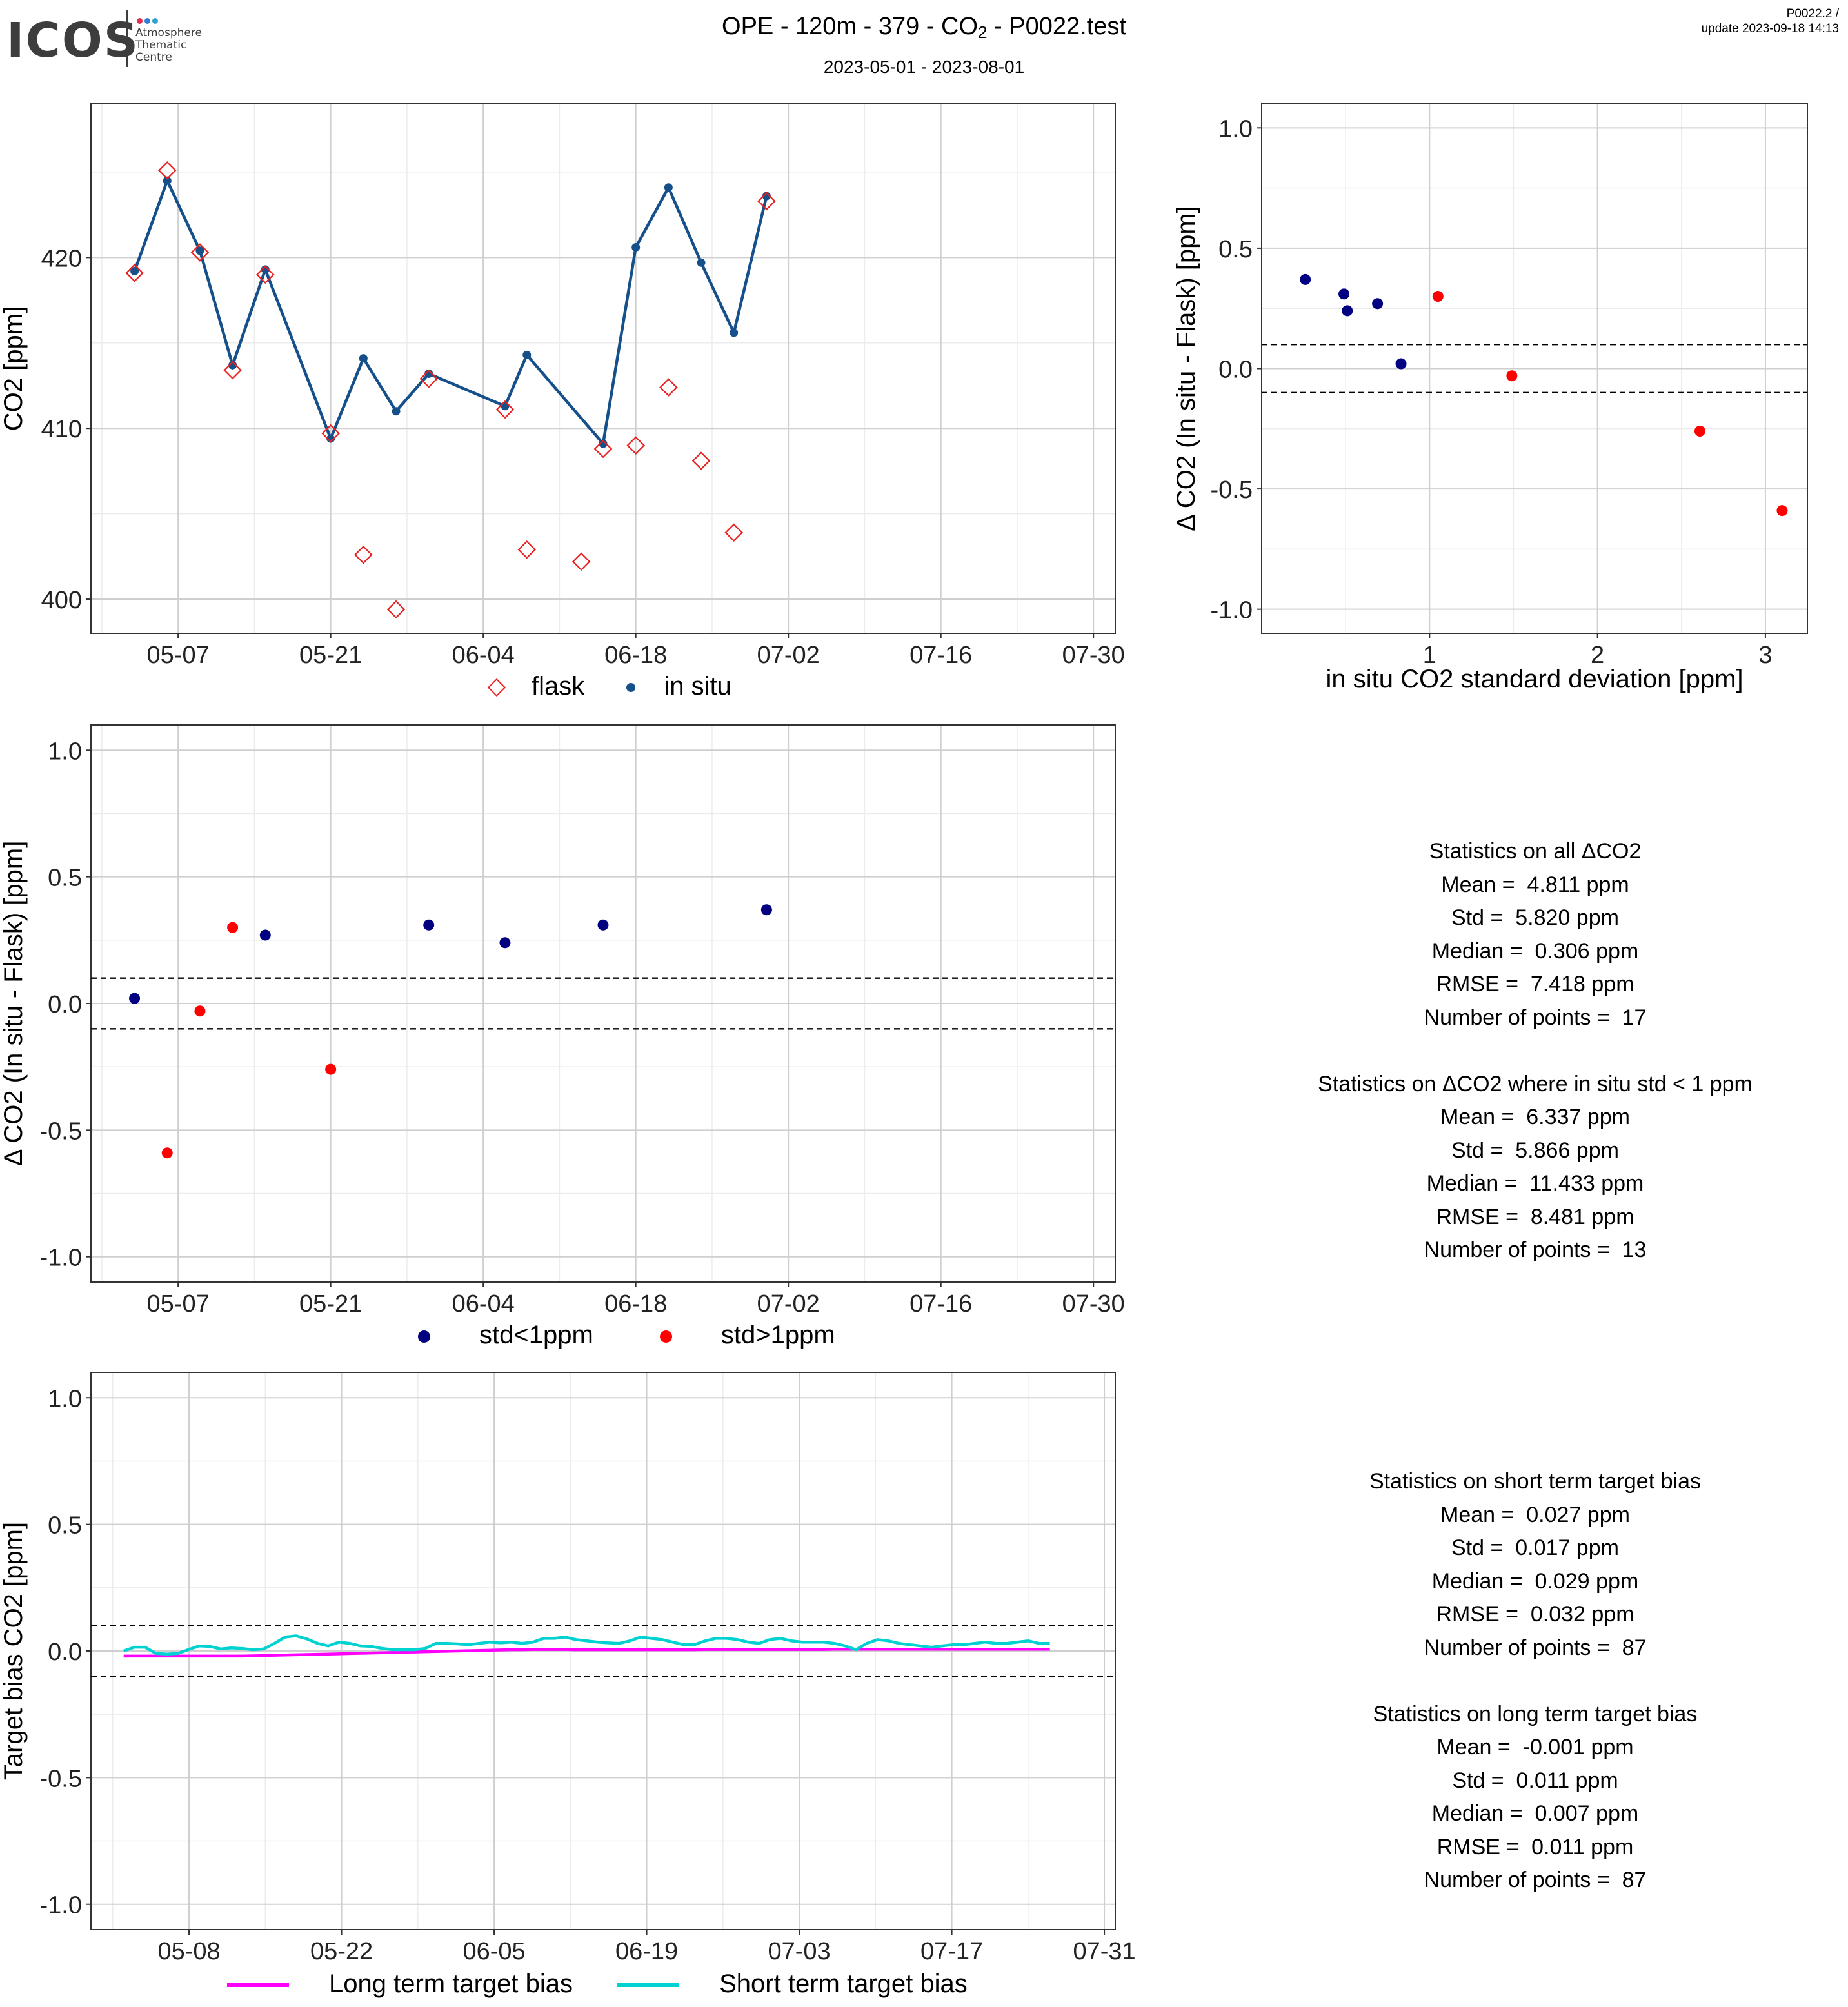 Image resolution: width=1848 pixels, height=2007 pixels. Describe the element at coordinates (646, 1951) in the screenshot. I see `x-tick-label: 06-19` at that location.